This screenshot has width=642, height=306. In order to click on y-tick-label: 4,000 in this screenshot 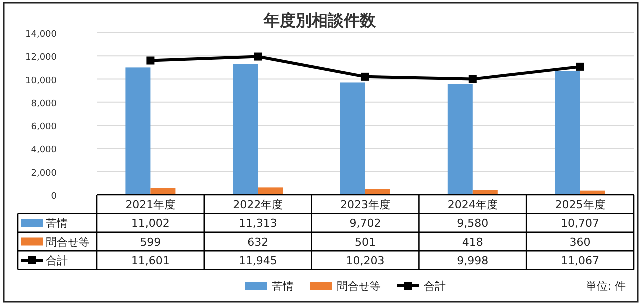, I will do `click(44, 151)`.